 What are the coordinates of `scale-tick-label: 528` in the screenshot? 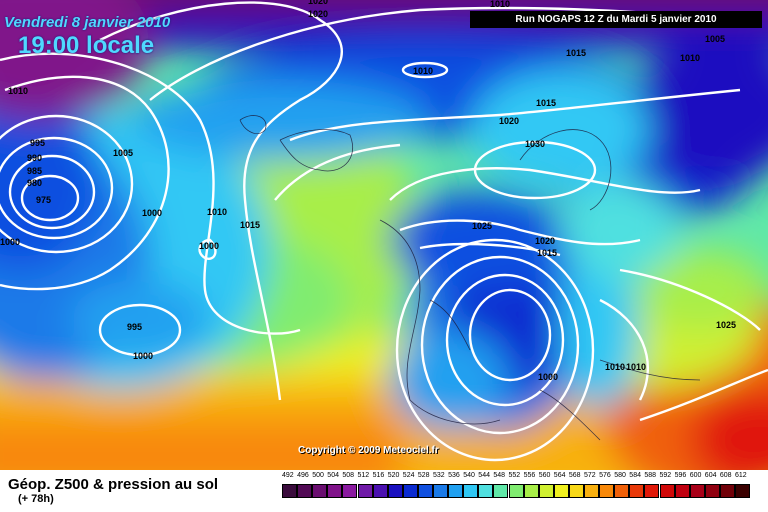 It's located at (423, 475).